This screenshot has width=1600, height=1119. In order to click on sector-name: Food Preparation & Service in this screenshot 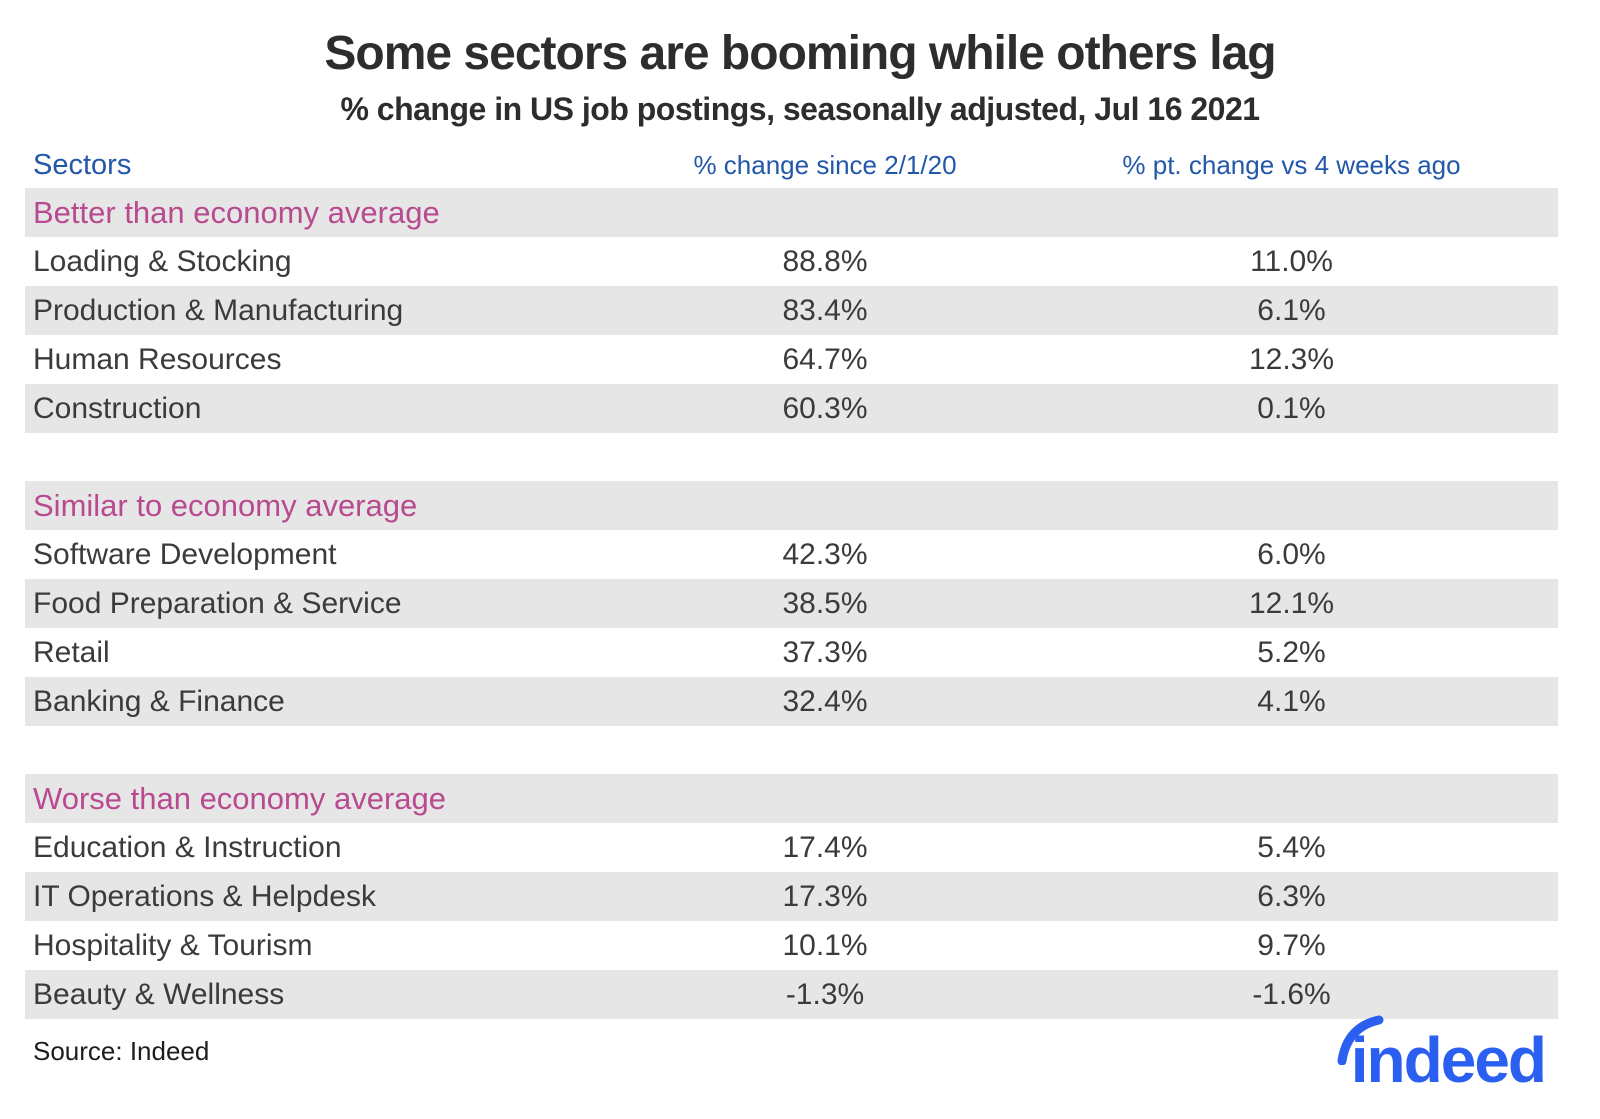, I will do `click(217, 603)`.